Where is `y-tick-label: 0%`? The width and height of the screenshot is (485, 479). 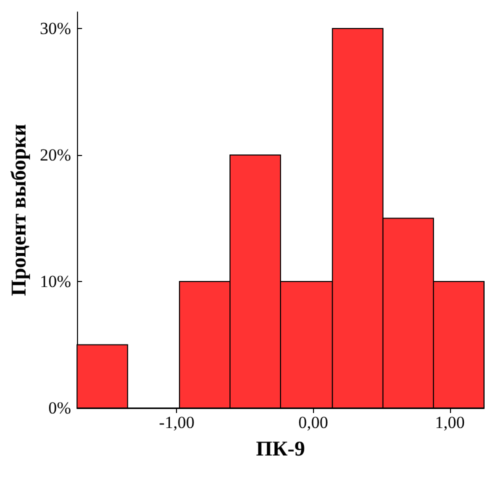
y-tick-label: 0% is located at coordinates (60, 408).